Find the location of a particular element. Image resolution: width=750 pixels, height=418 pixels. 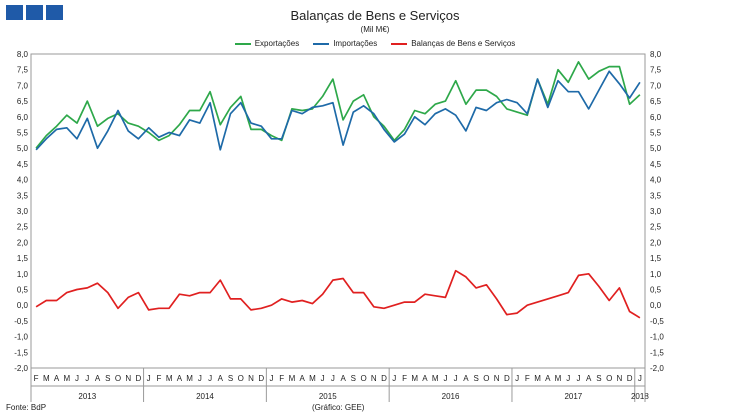

series-line-balance is located at coordinates (338, 294).